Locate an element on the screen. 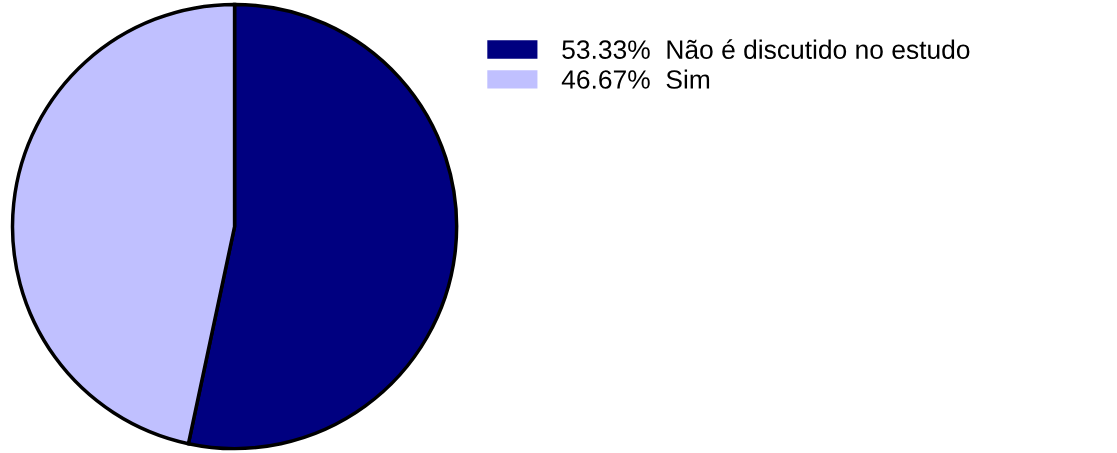  legend-label: 46.67% Sim is located at coordinates (635, 79).